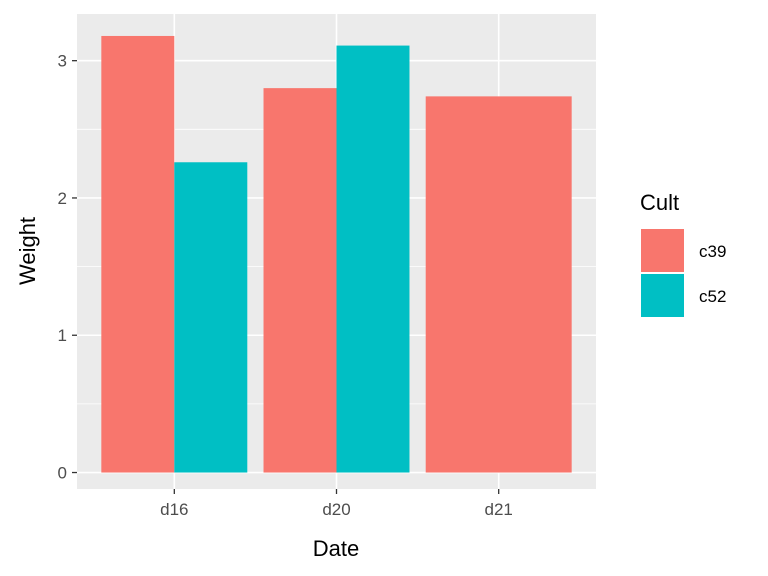 Image resolution: width=768 pixels, height=576 pixels. I want to click on x-tick-label: d16, so click(174, 509).